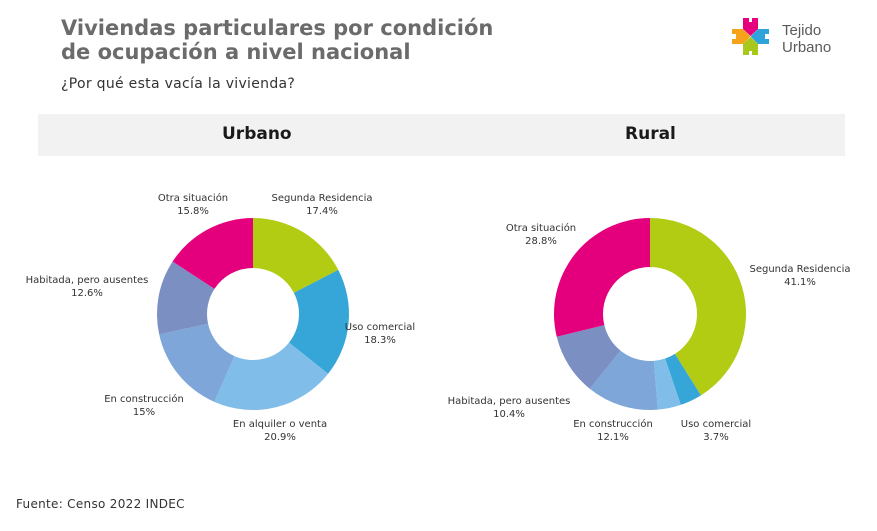  I want to click on data-label-value: 15.8%, so click(193, 211).